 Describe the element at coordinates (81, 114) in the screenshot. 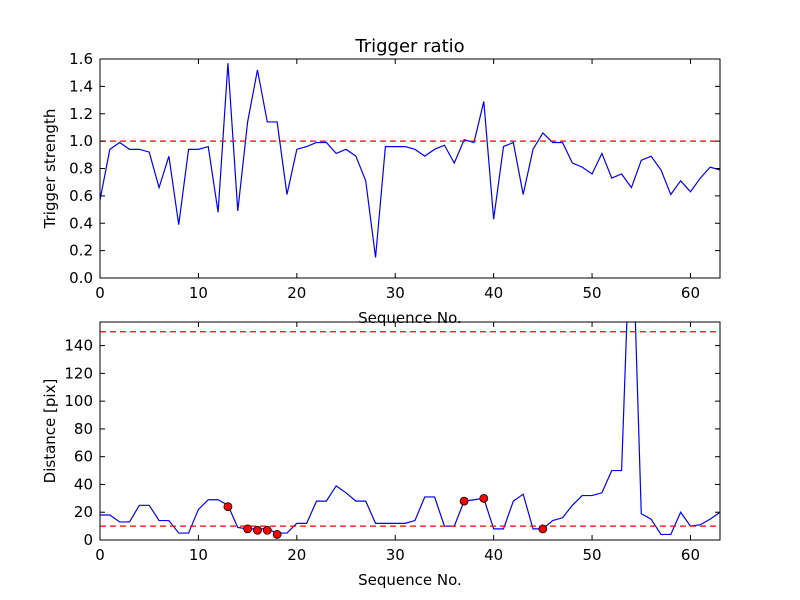

I see `y-tick-label: 1.2` at that location.